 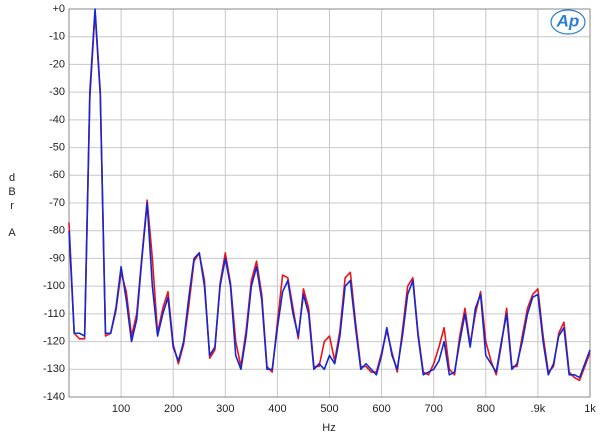 What do you see at coordinates (57, 37) in the screenshot?
I see `y-tick-label: -10` at bounding box center [57, 37].